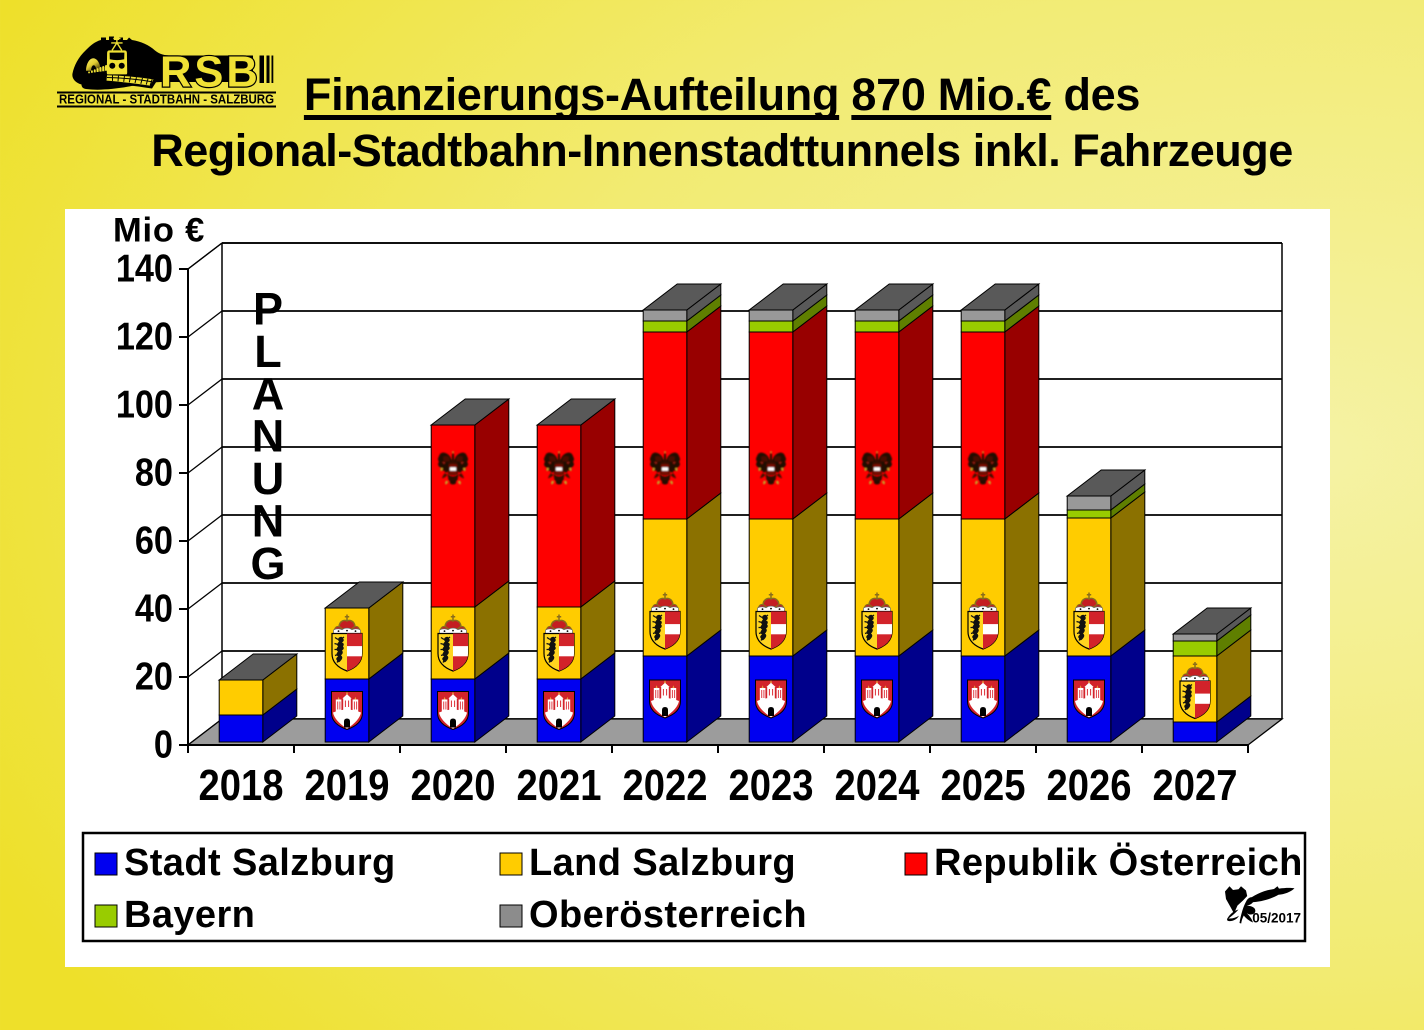 Image resolution: width=1424 pixels, height=1030 pixels. I want to click on svg-text: 100, so click(144, 403).